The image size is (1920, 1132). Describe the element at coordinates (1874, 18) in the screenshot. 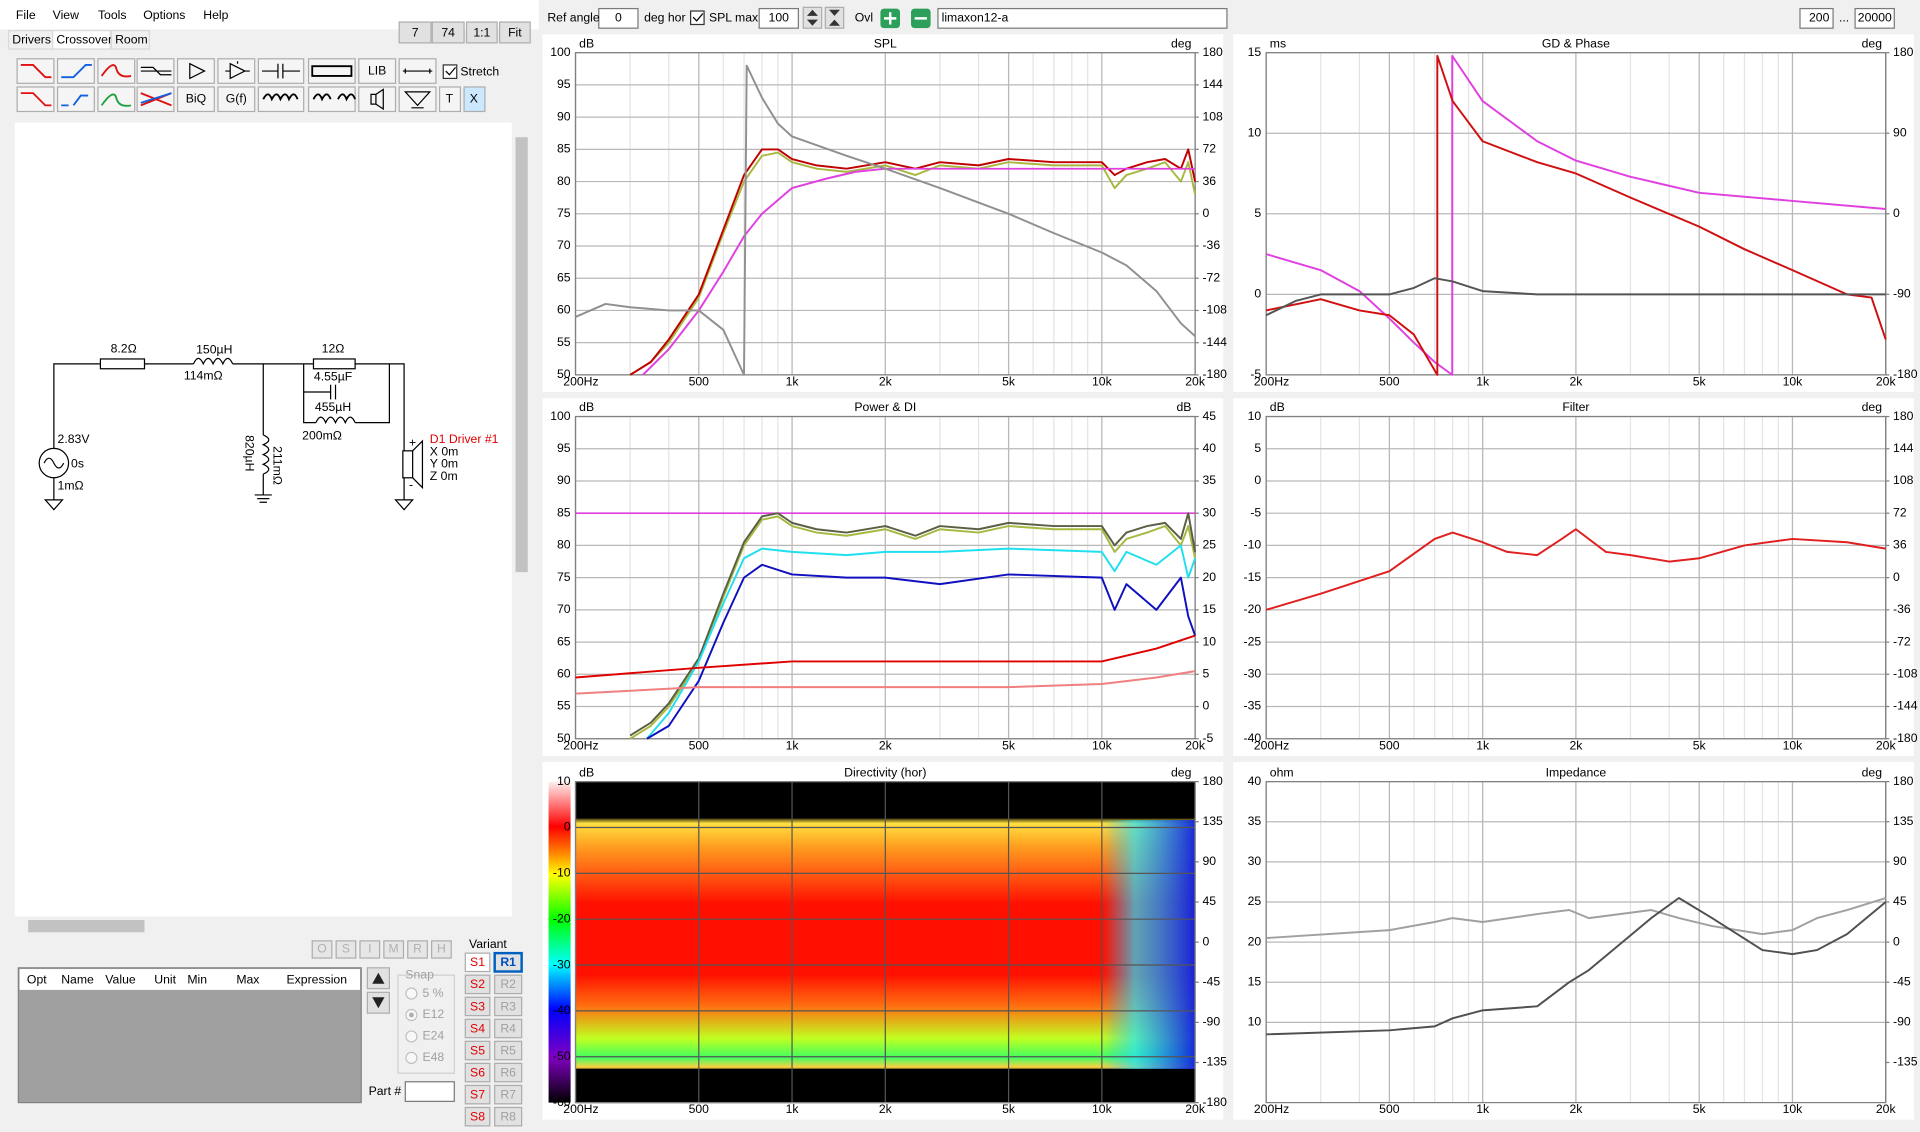

I see `freq-max-input` at that location.